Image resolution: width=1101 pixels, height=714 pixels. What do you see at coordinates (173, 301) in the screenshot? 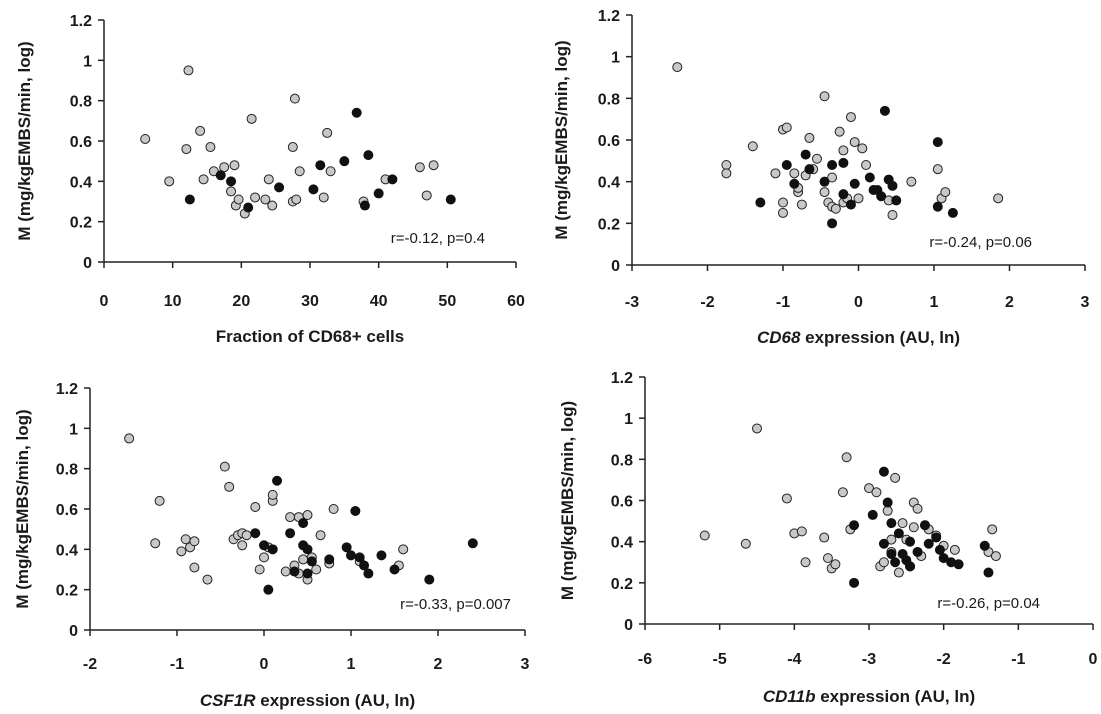
I see `x-tick-label: 10` at bounding box center [173, 301].